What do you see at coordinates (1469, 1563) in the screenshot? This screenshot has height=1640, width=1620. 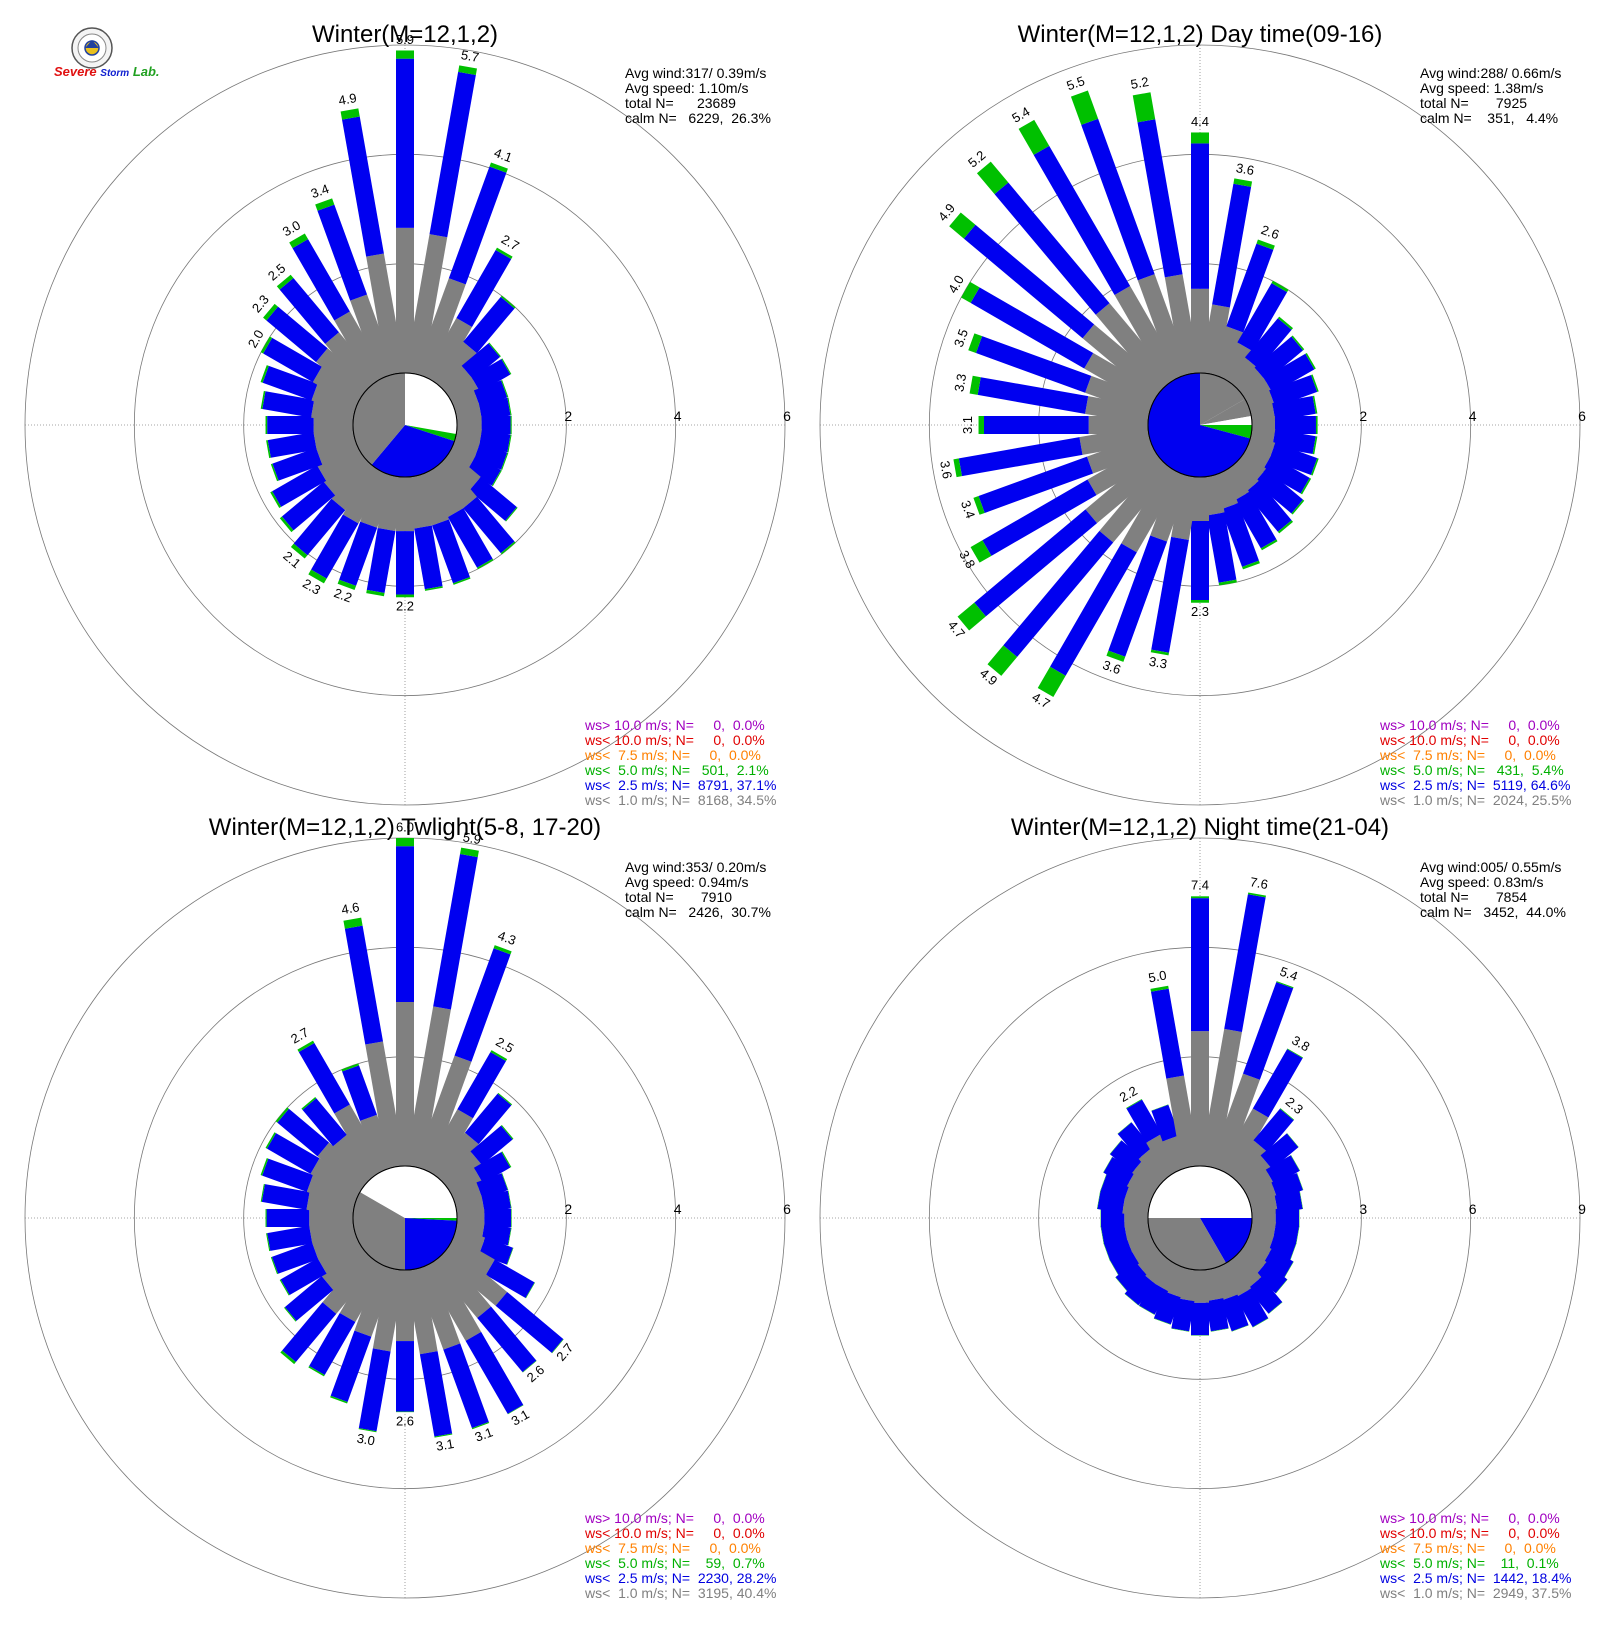 I see `legend-entry: ws< 5.0 m/s; N= 11, 0.1%` at bounding box center [1469, 1563].